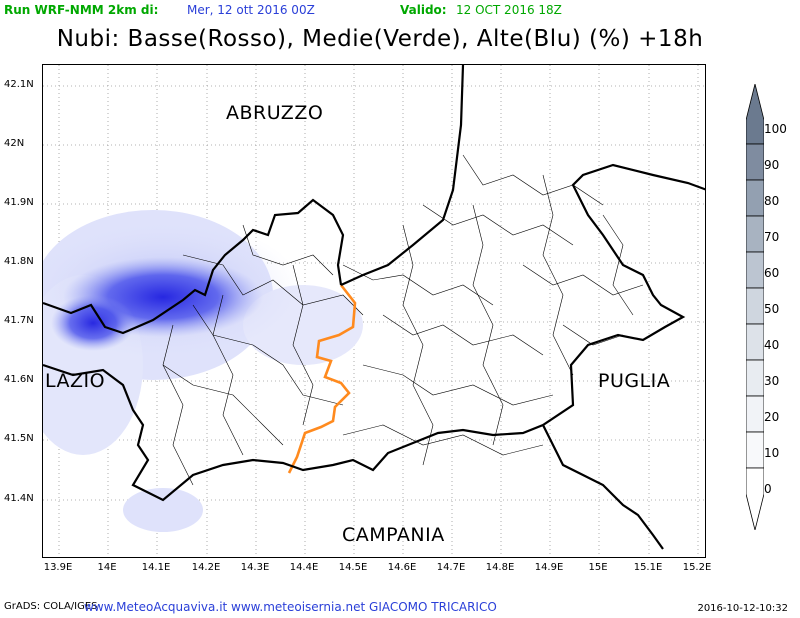 The height and width of the screenshot is (618, 800). What do you see at coordinates (402, 567) in the screenshot?
I see `lon-tick-label: 14.6E` at bounding box center [402, 567].